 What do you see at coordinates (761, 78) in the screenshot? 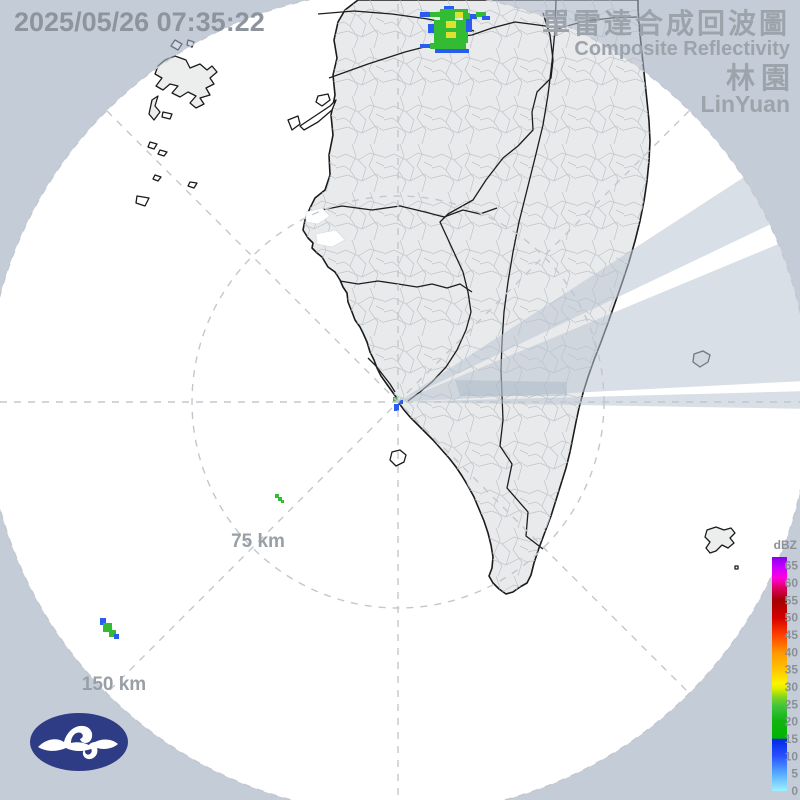
I see `station-name-zh: 林園` at bounding box center [761, 78].